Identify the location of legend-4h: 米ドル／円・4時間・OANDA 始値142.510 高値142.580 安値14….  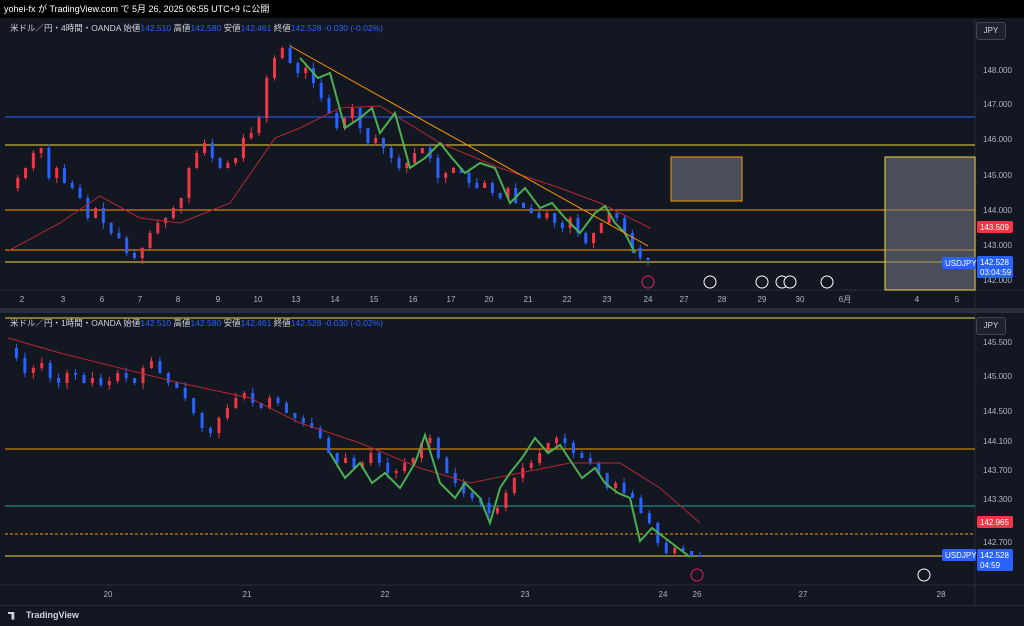
(196, 28).